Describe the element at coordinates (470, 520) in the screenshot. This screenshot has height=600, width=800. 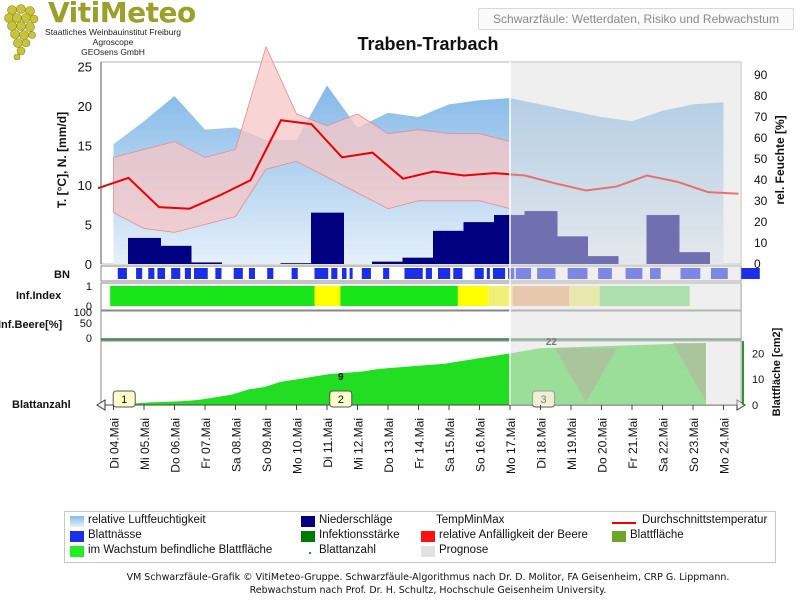
I see `legend-label: TempMinMax` at that location.